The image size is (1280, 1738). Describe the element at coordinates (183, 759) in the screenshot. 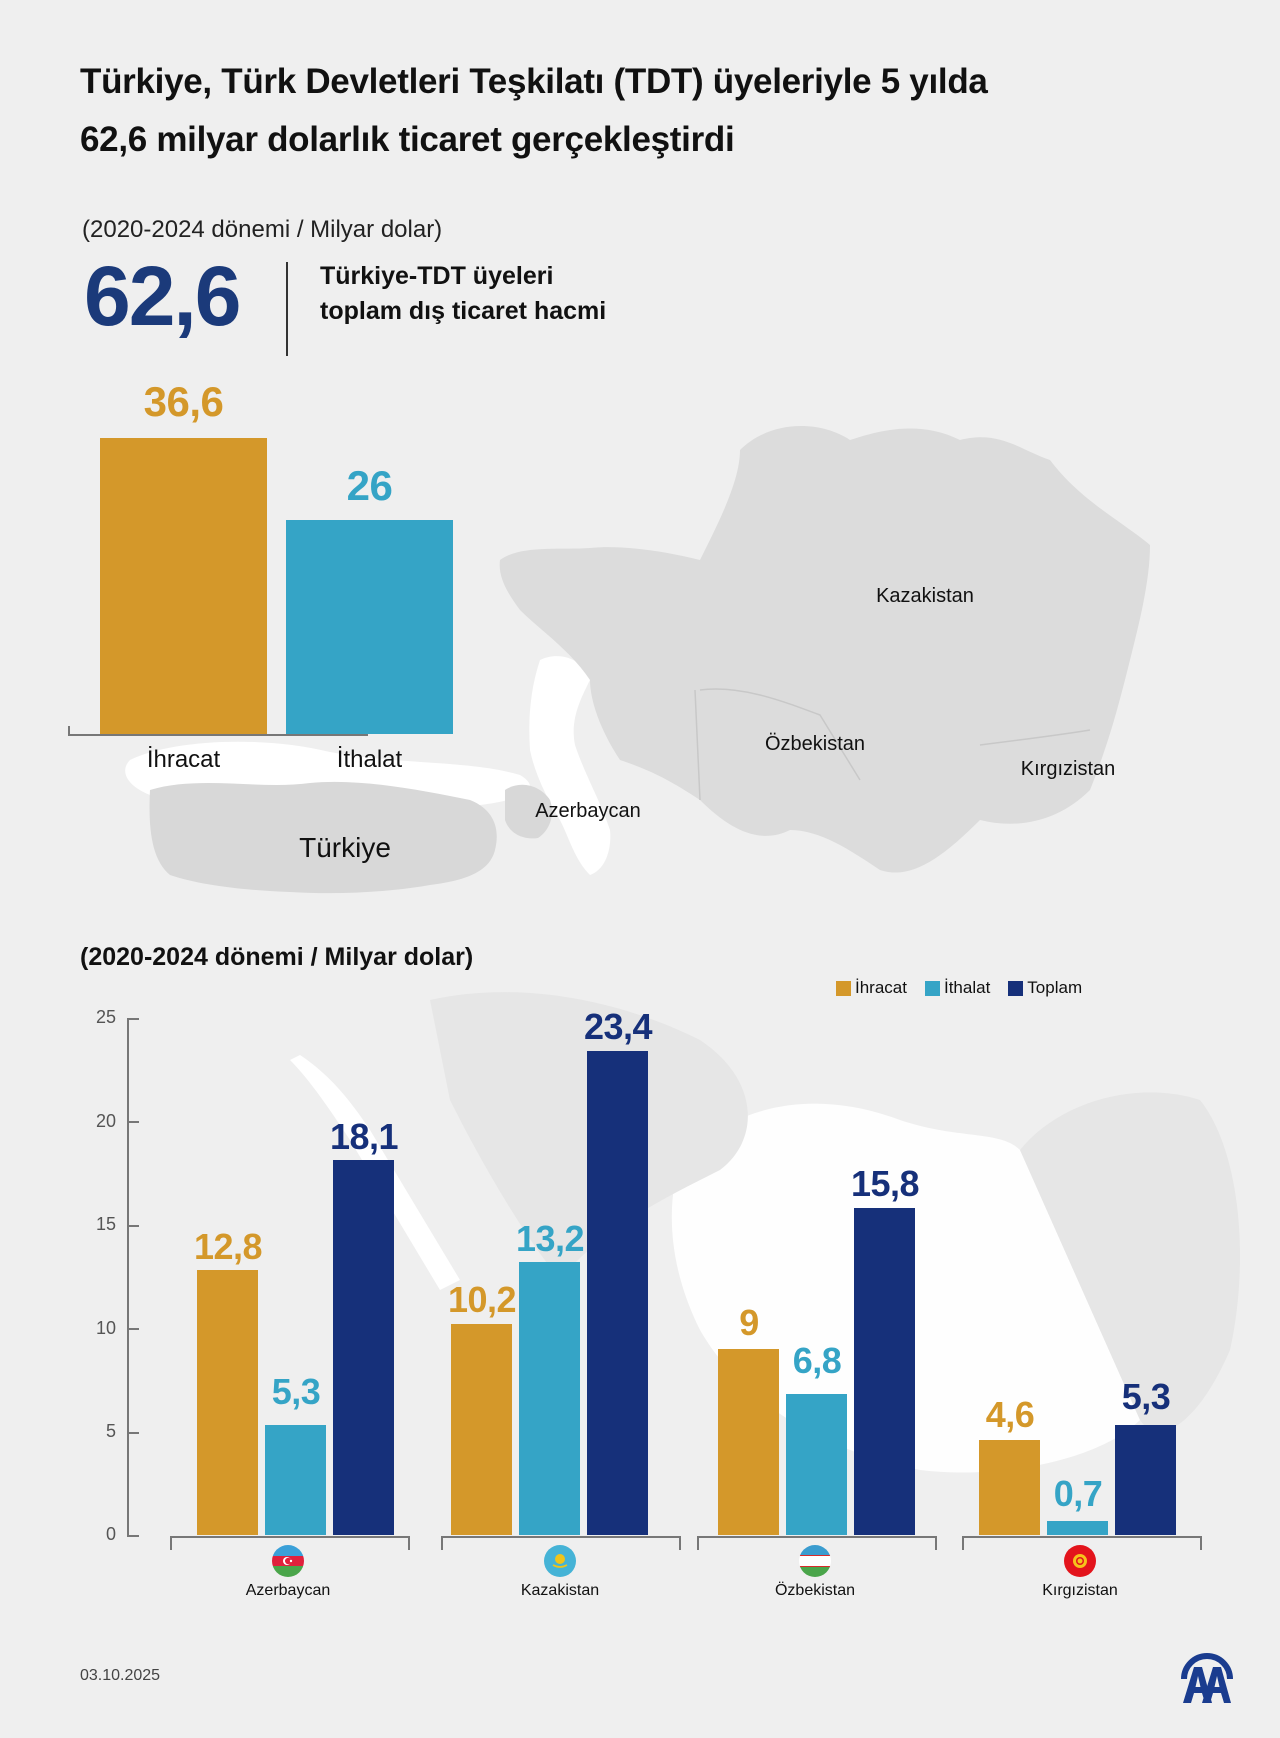

I see `ihracat-category-label: İhracat` at that location.